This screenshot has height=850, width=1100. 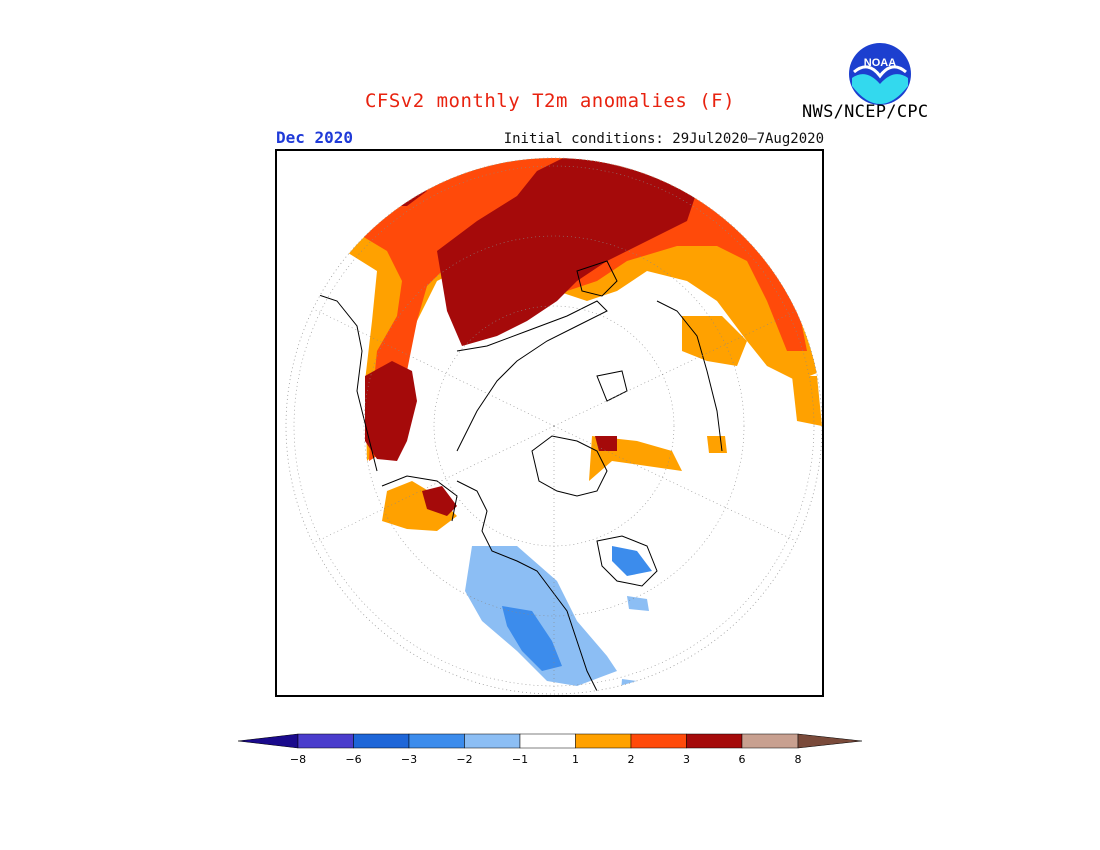 I want to click on anomaly-region-warm-3-6-alaska, so click(x=439, y=501).